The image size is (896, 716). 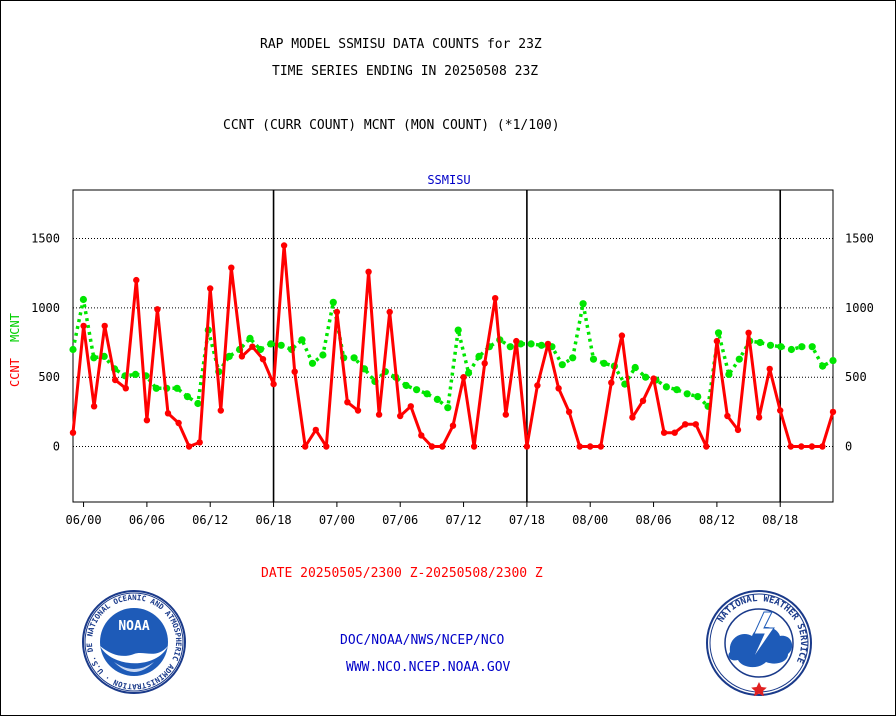 I want to click on y-axis-label-ccnt: CCNT, so click(x=15, y=372).